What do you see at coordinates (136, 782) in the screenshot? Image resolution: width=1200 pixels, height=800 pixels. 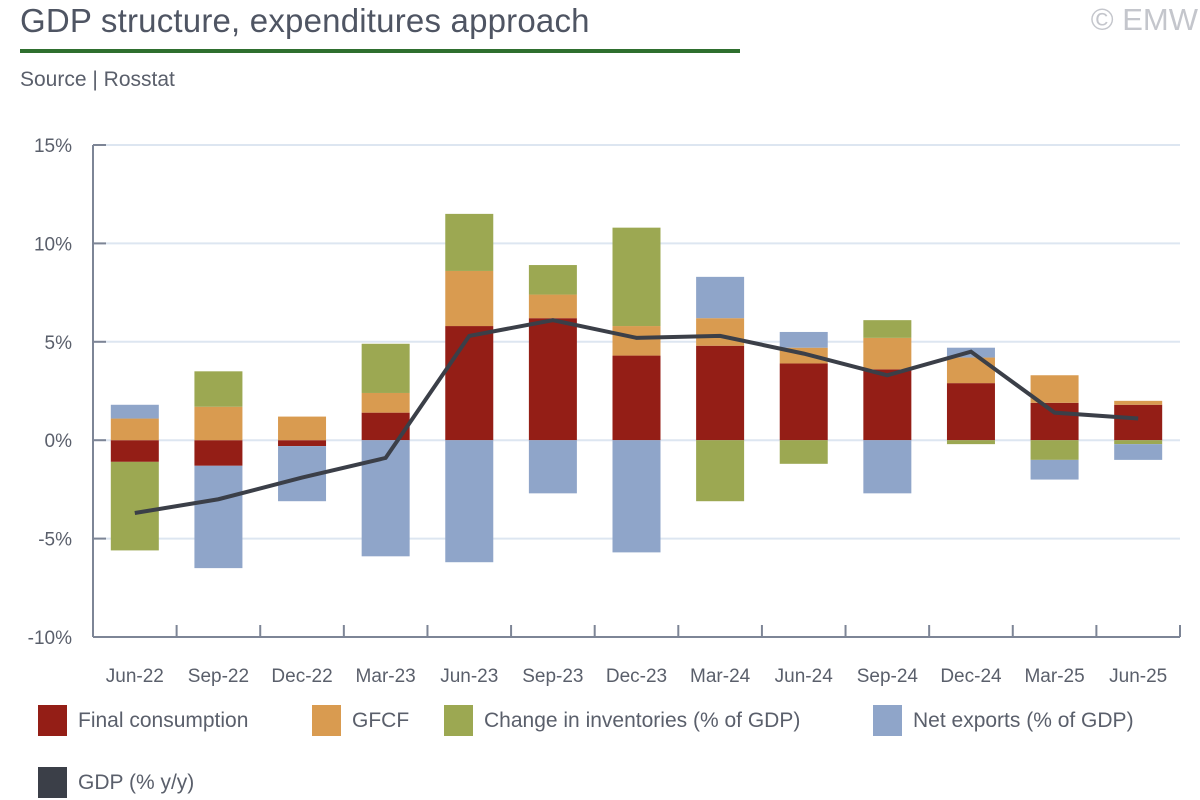 I see `legend-label: GDP (% y/y)` at bounding box center [136, 782].